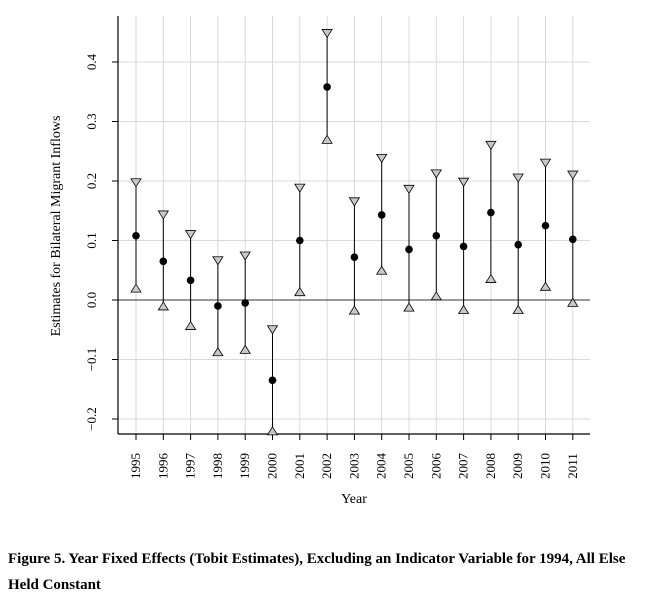 The width and height of the screenshot is (647, 598). Describe the element at coordinates (572, 466) in the screenshot. I see `x-tick-label: 2011` at that location.